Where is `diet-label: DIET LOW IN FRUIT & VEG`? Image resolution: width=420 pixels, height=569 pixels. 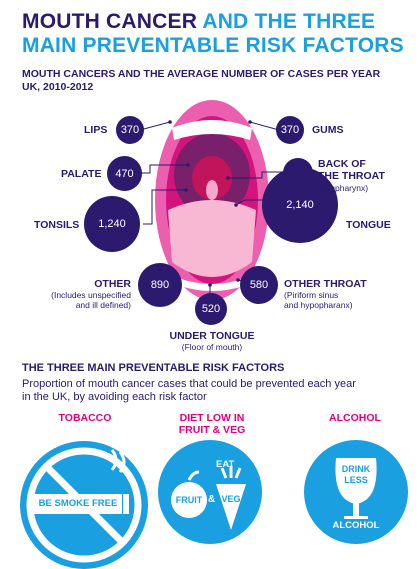 diet-label: DIET LOW IN FRUIT & VEG is located at coordinates (212, 424).